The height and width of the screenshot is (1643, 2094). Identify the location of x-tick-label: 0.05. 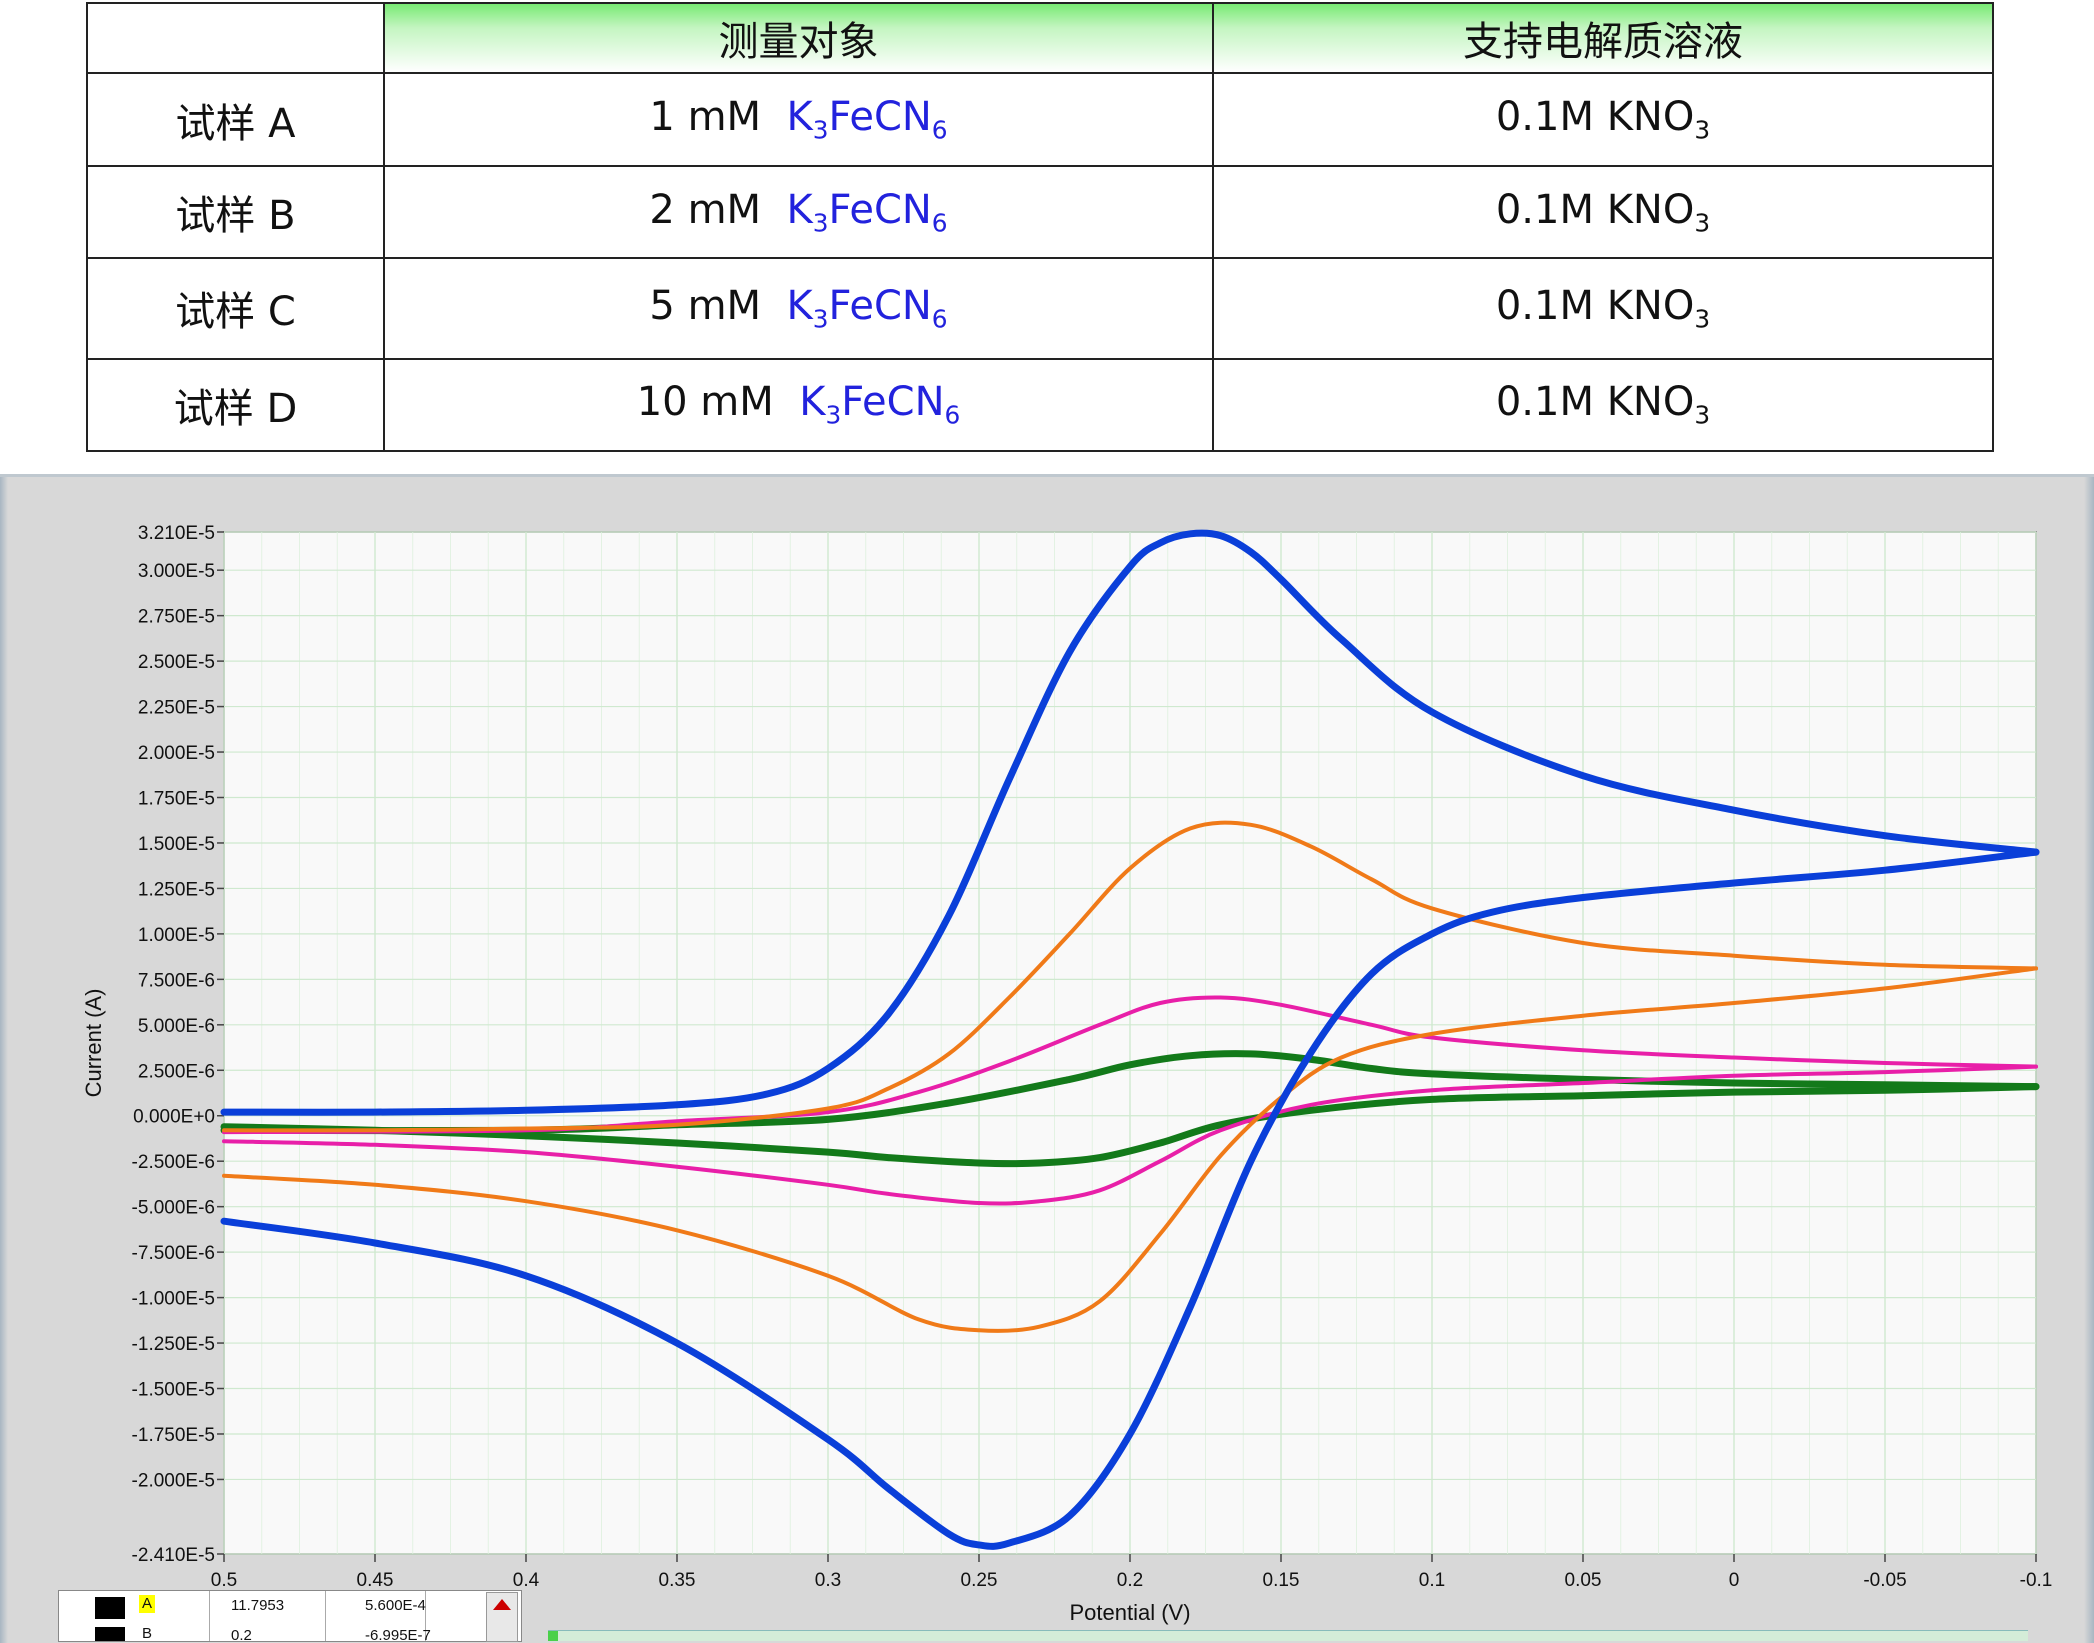
(1583, 1580).